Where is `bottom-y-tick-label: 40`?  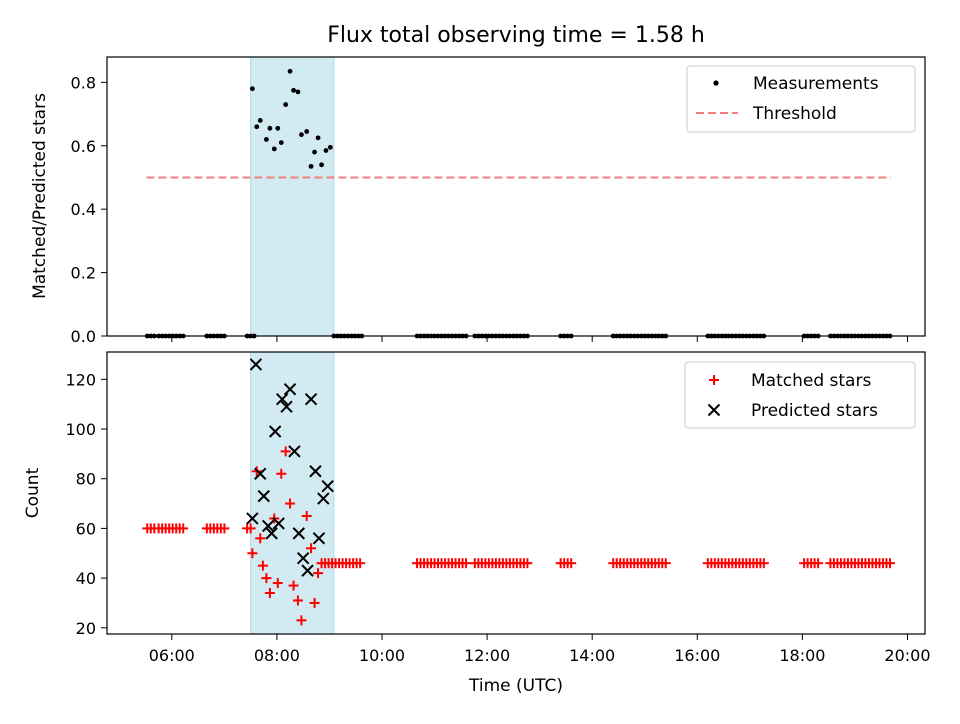
bottom-y-tick-label: 40 is located at coordinates (86, 578).